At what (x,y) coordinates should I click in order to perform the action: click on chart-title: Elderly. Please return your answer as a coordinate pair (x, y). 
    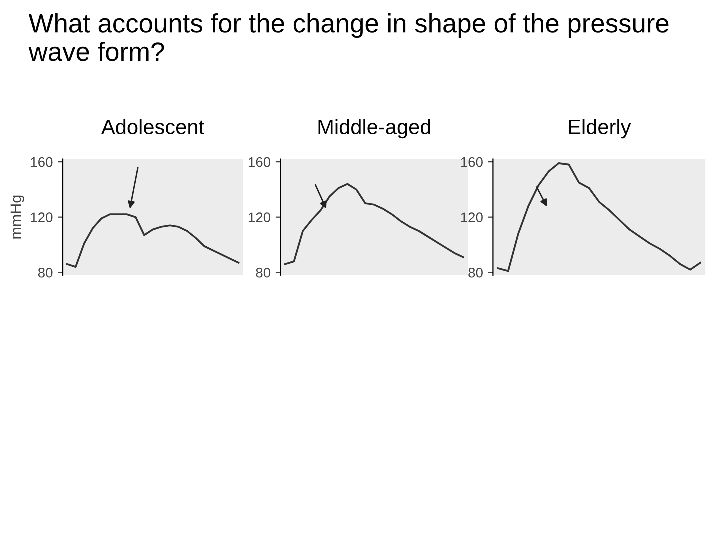
    Looking at the image, I should click on (600, 129).